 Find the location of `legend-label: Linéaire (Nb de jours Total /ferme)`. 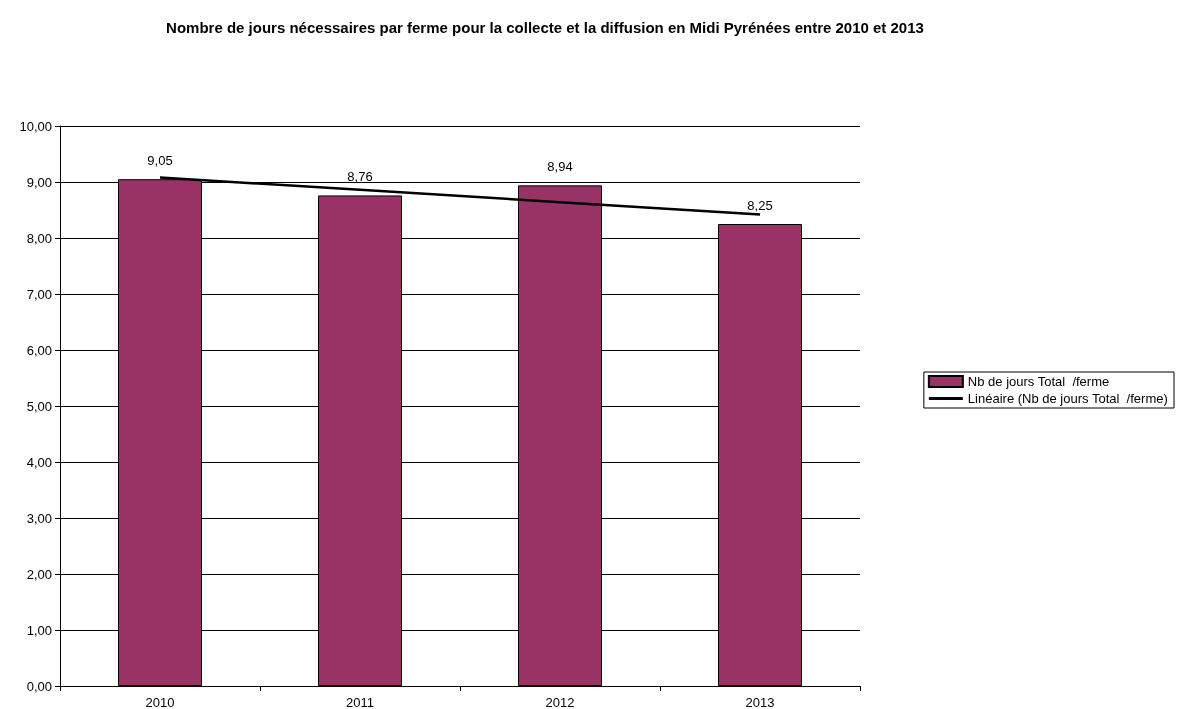

legend-label: Linéaire (Nb de jours Total /ferme) is located at coordinates (1067, 398).